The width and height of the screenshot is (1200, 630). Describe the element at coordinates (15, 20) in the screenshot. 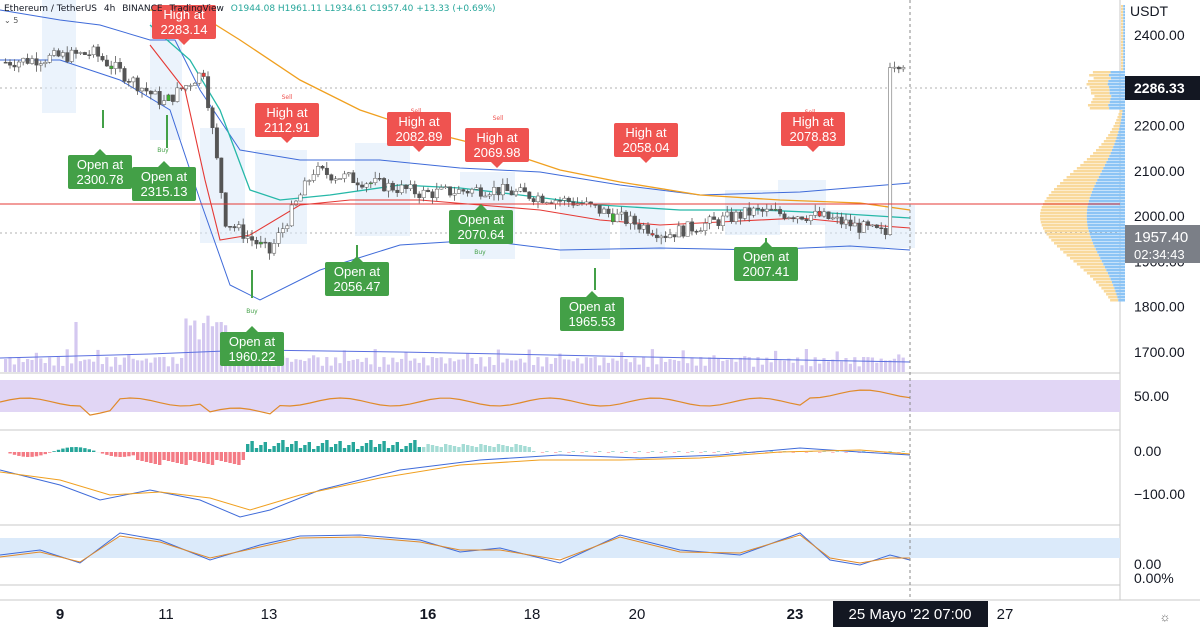

I see `indicator-count: 5` at that location.